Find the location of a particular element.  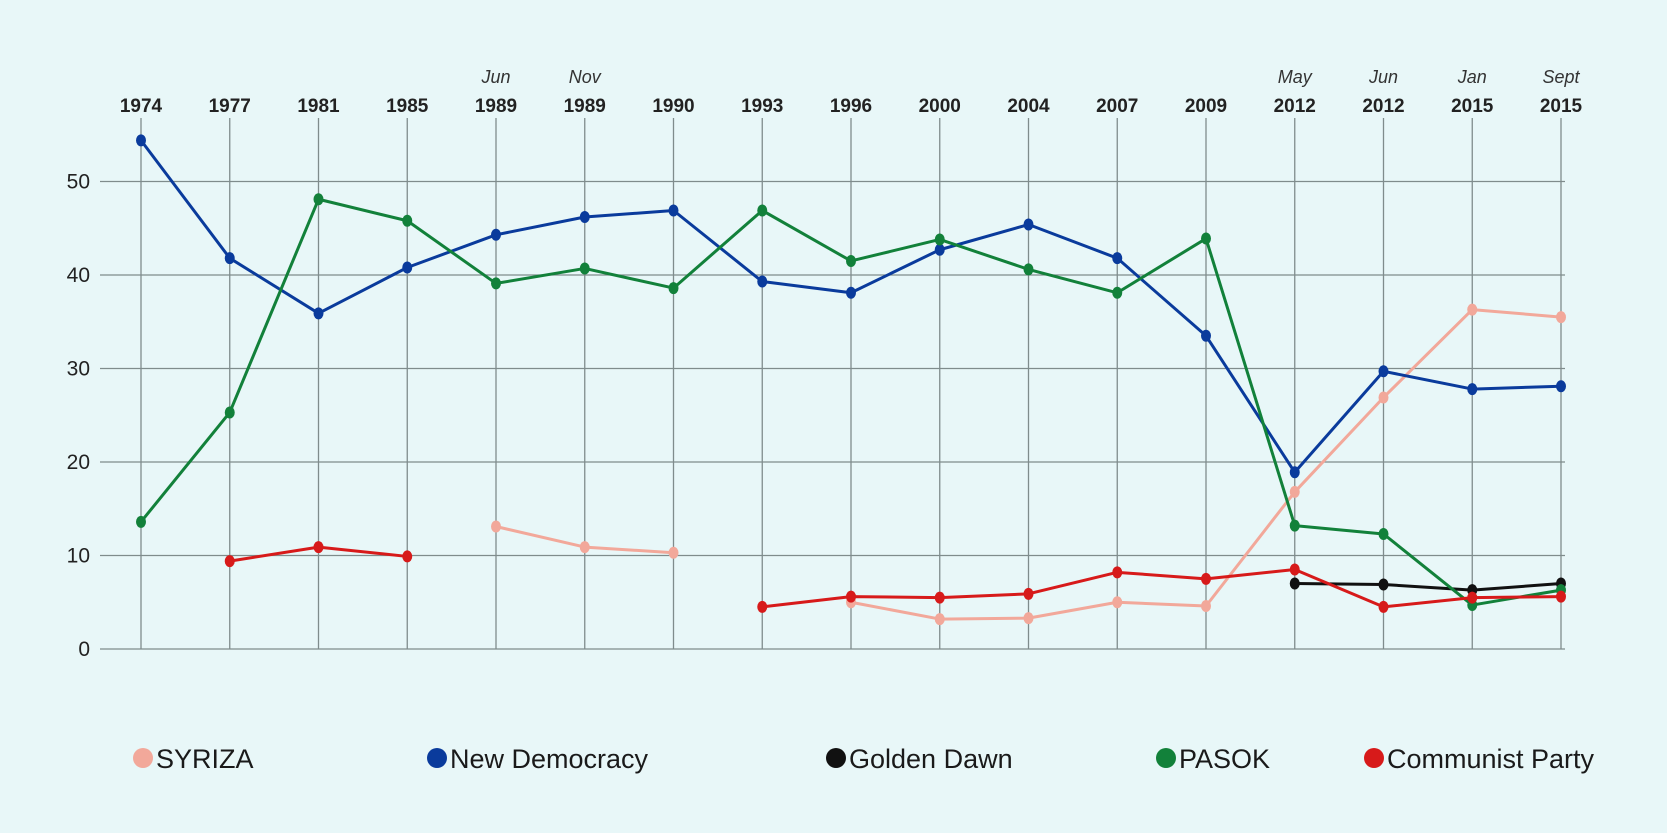

y-tick-label: 30 is located at coordinates (78, 369).